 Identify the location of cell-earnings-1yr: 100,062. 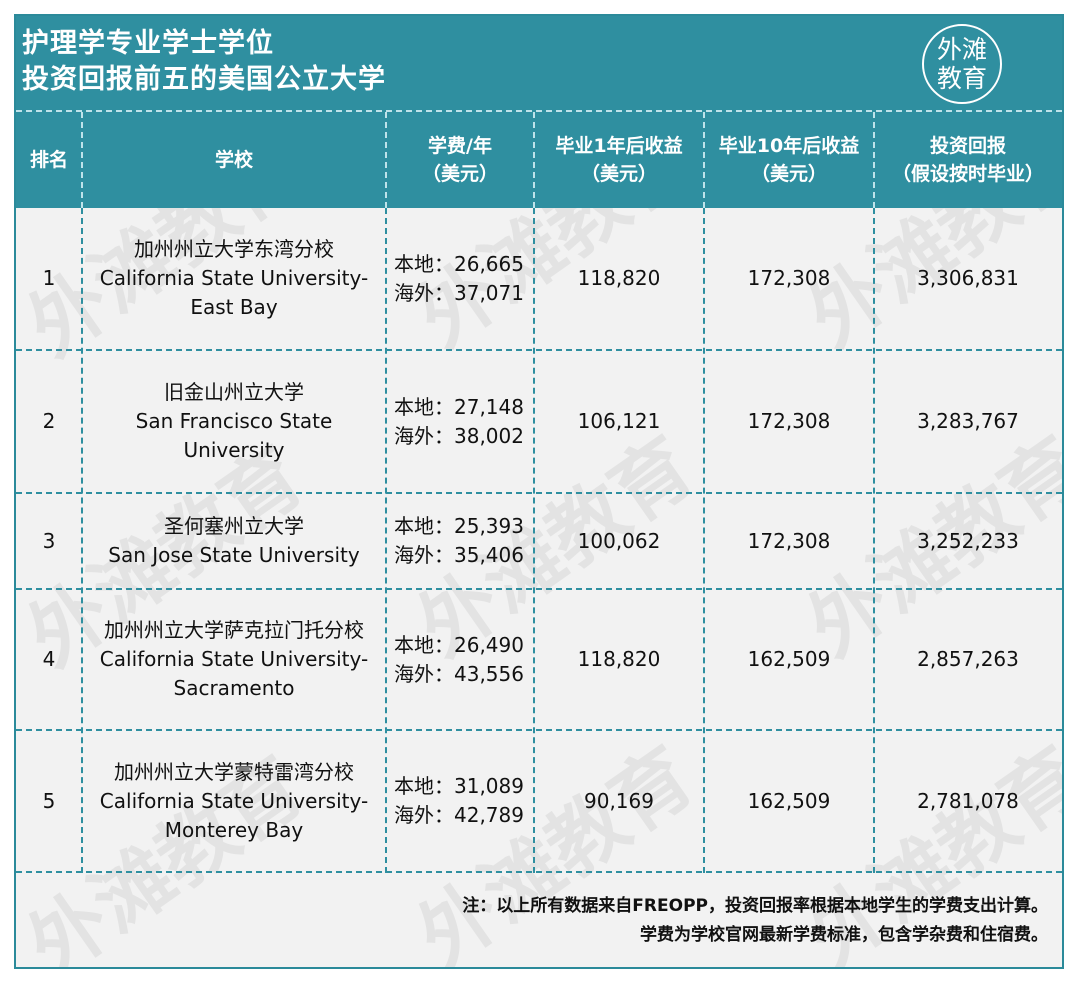
(619, 540).